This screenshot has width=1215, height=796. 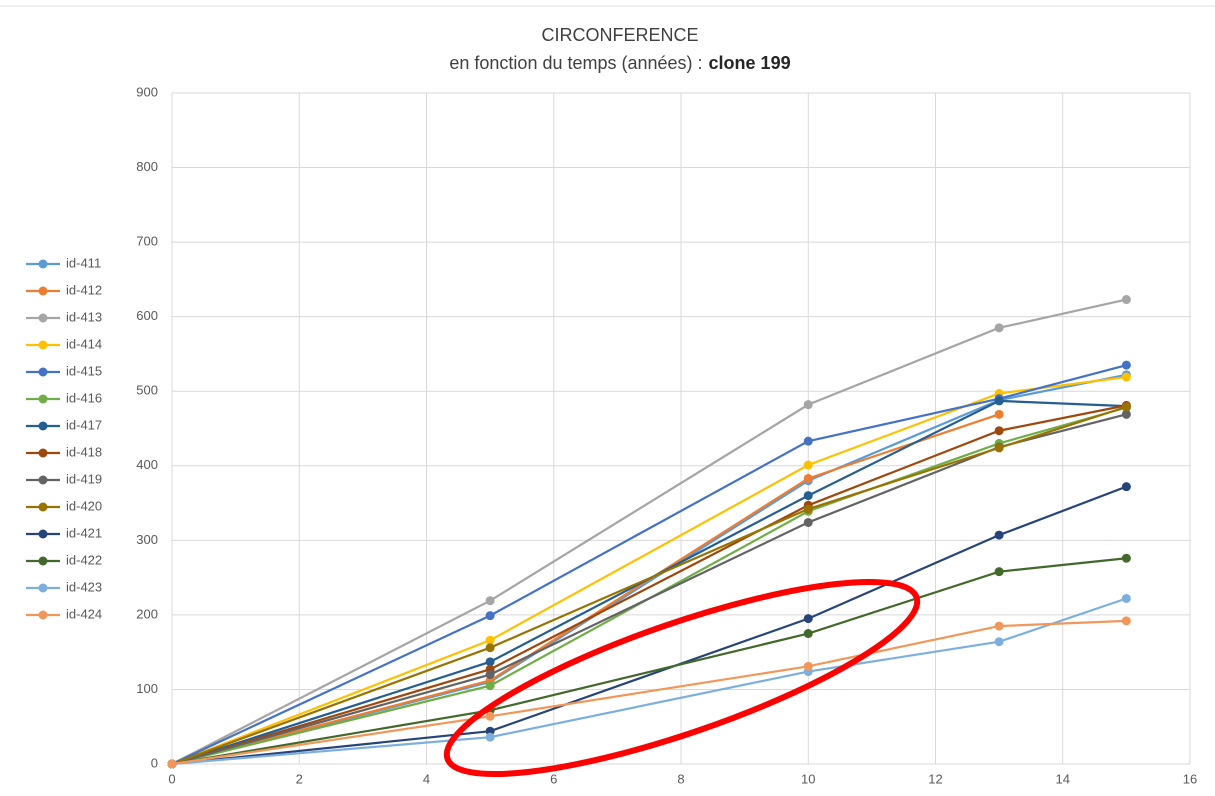 I want to click on chart-title: CIRCONFERENCE, so click(x=619, y=35).